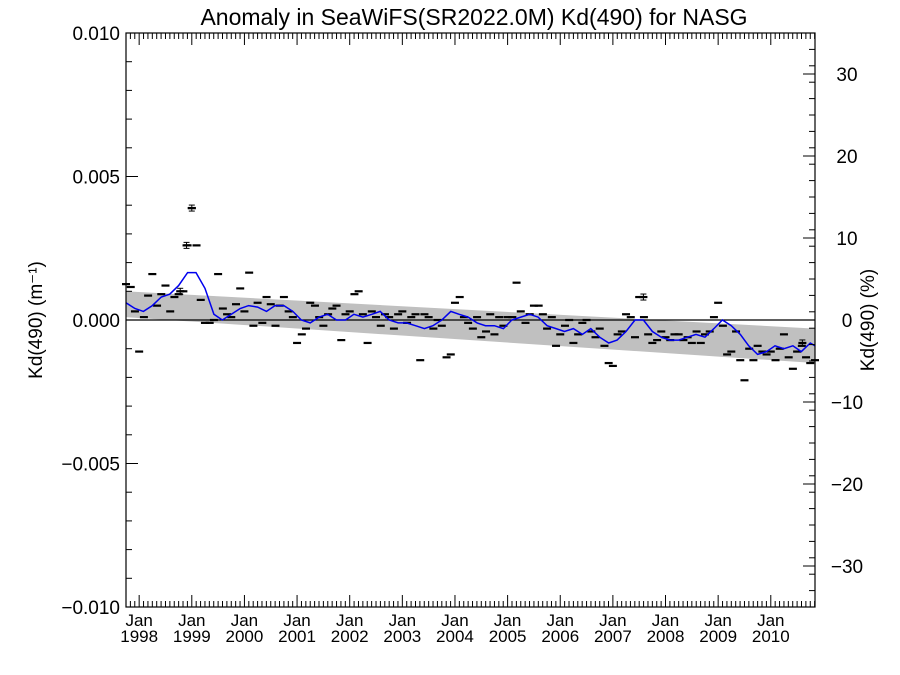  I want to click on trend-band, so click(470, 327).